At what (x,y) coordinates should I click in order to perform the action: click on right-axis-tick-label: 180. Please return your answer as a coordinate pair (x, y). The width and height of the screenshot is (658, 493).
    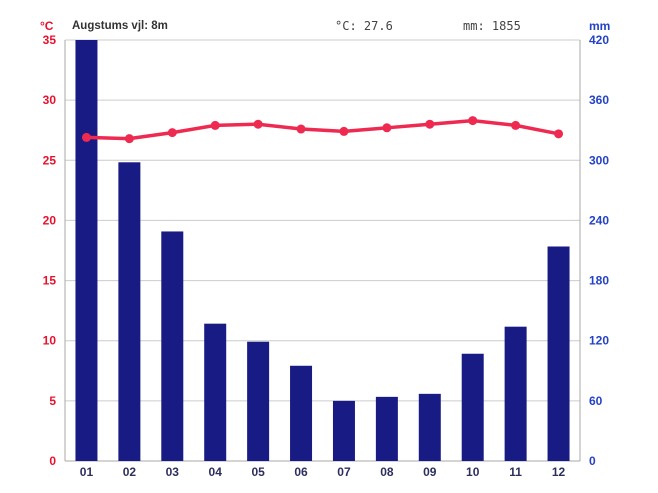
    Looking at the image, I should click on (599, 281).